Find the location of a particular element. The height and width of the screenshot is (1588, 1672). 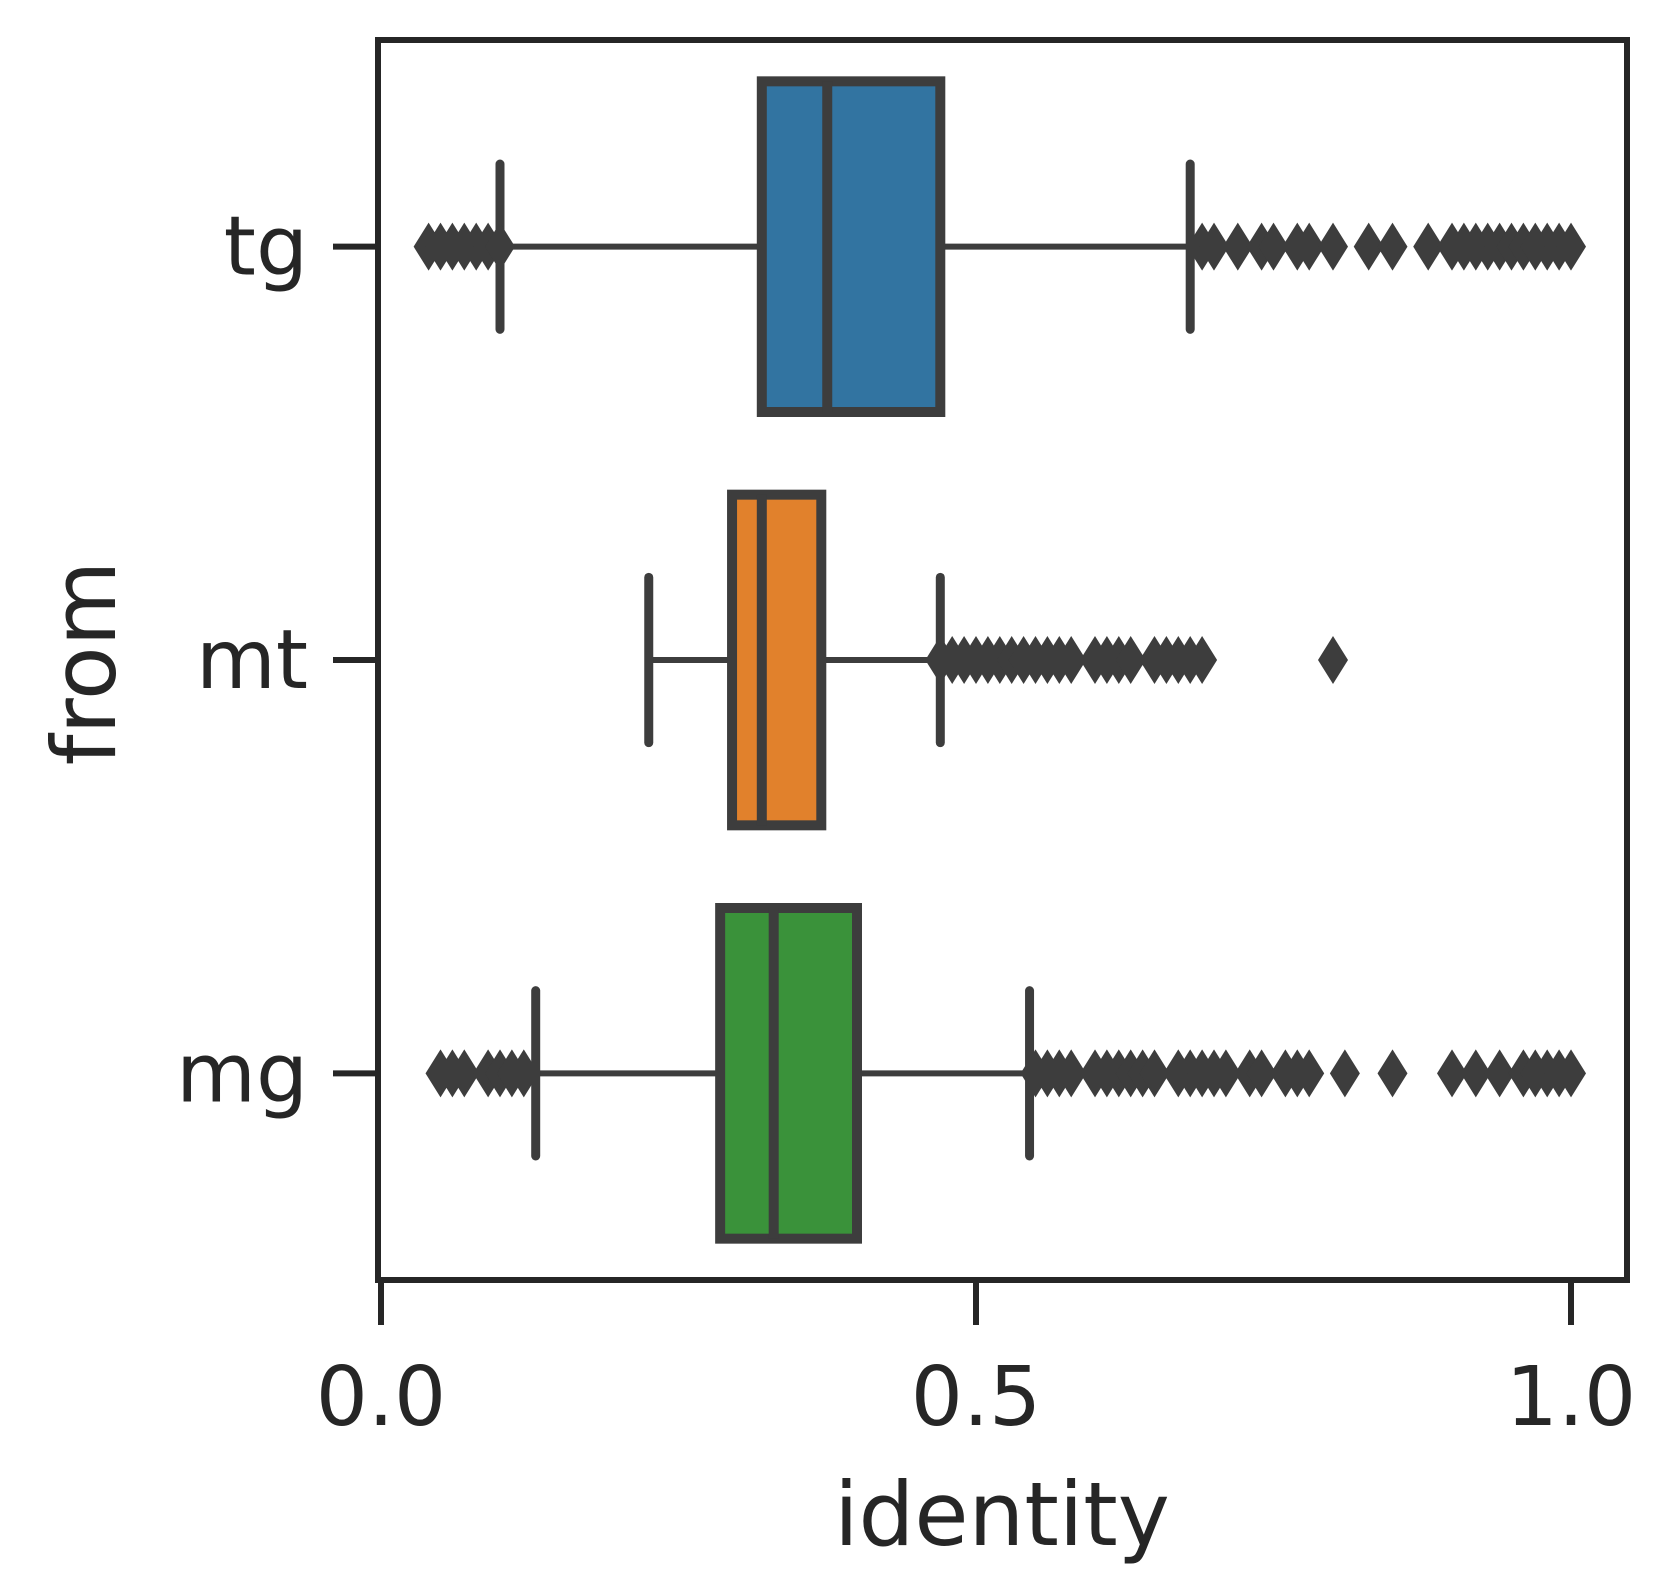

box-tg is located at coordinates (851, 246).